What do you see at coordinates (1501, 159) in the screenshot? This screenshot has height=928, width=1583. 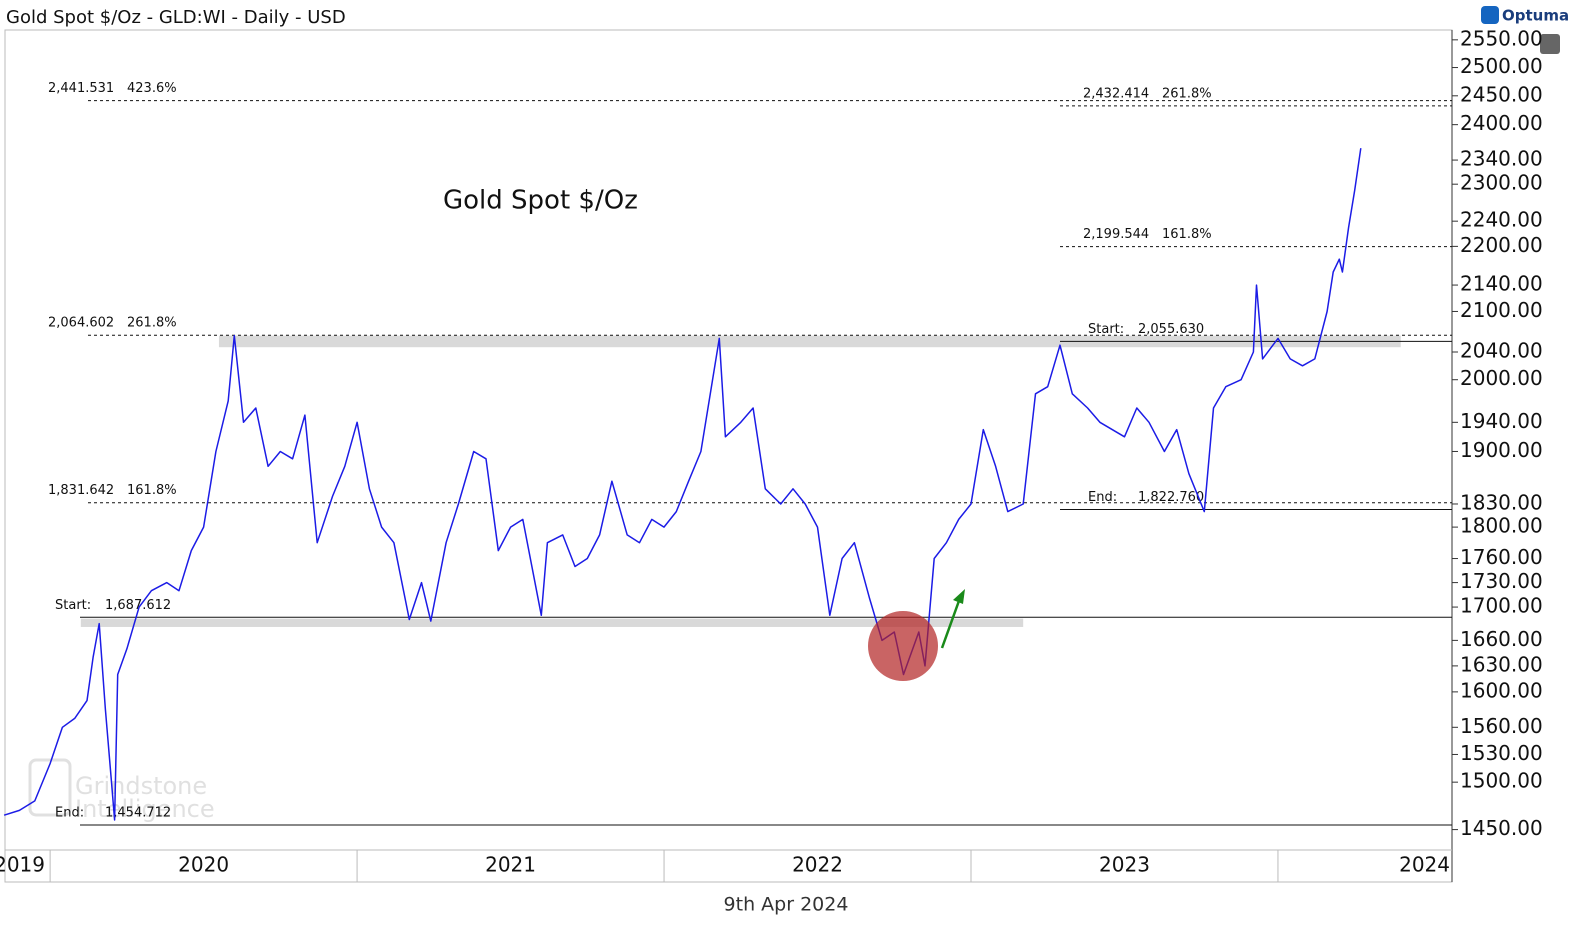 I see `y-tick-label: 2340.00` at bounding box center [1501, 159].